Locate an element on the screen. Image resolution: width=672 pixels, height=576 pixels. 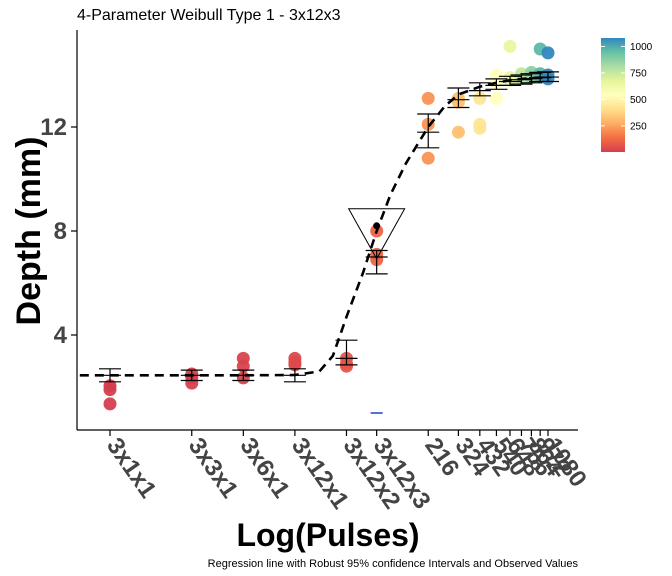
color-legend-bar is located at coordinates (613, 95).